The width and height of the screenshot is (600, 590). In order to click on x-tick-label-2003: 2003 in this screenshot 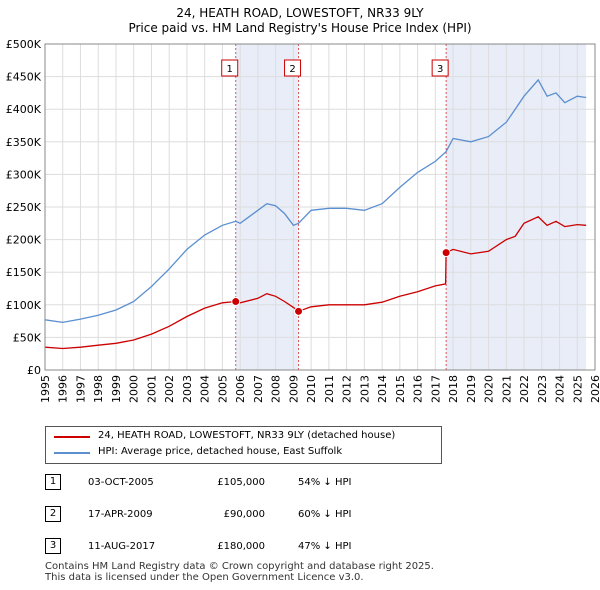, I will do `click(187, 389)`.